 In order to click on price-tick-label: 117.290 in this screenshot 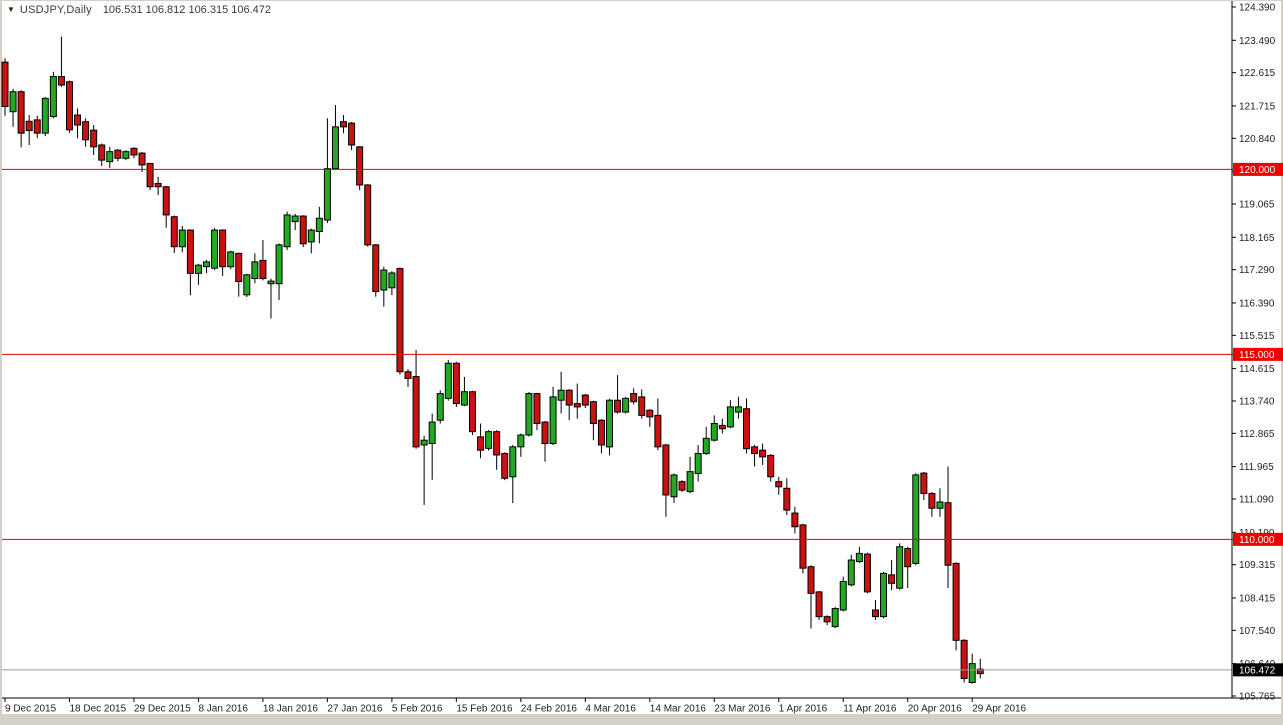, I will do `click(1257, 270)`.